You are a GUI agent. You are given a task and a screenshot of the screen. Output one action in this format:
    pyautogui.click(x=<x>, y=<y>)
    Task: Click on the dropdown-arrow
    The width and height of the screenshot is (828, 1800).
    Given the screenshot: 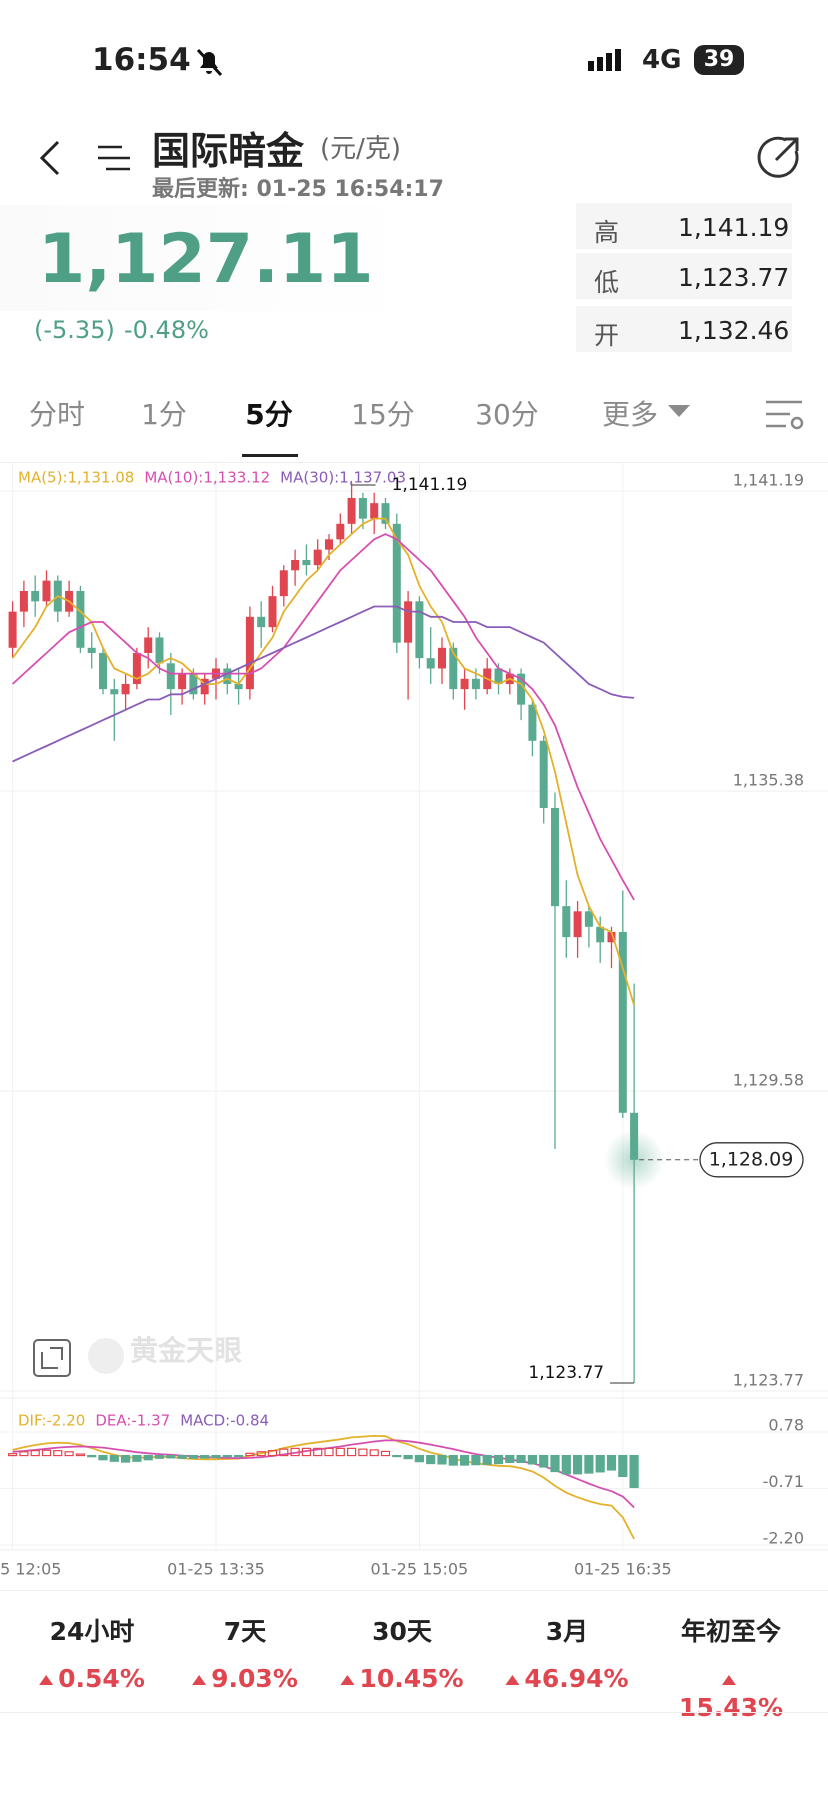 What is the action you would take?
    pyautogui.click(x=679, y=411)
    